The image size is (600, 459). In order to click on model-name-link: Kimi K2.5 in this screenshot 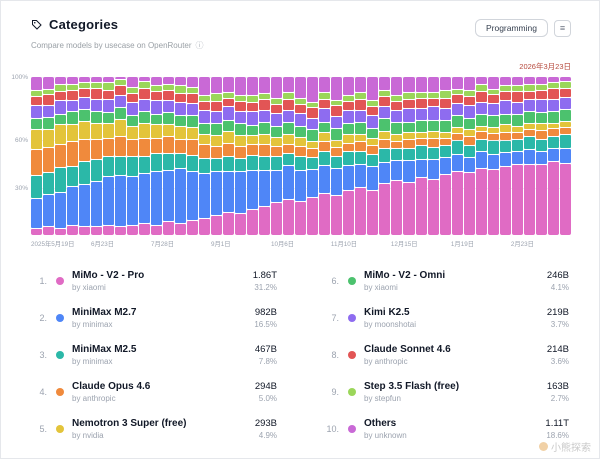, I will do `click(387, 312)`.